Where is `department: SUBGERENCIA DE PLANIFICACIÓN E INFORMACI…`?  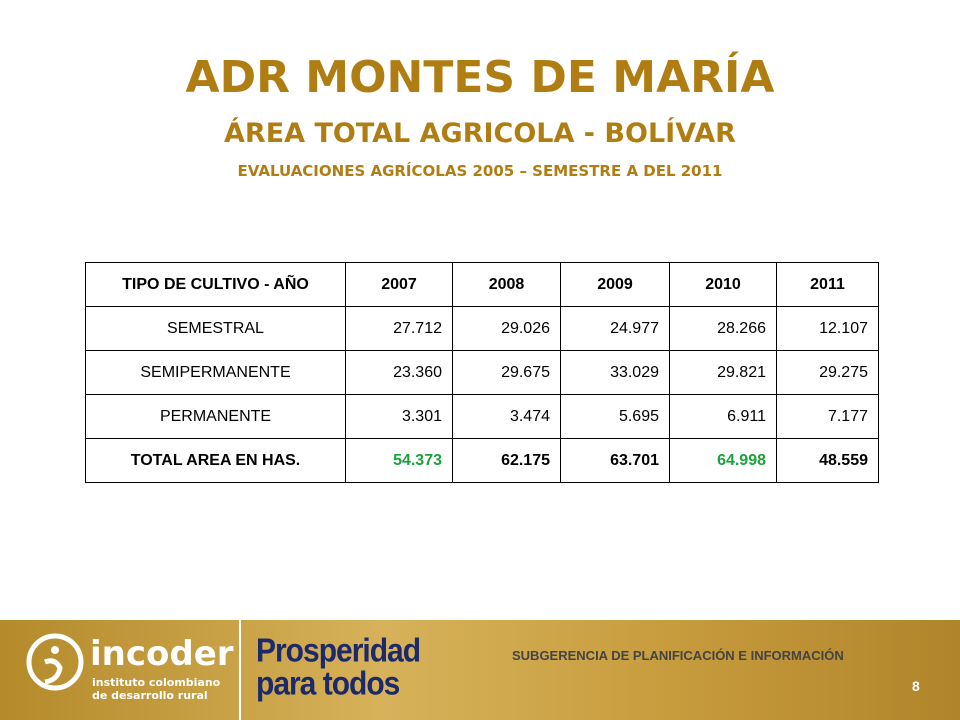 department: SUBGERENCIA DE PLANIFICACIÓN E INFORMACI… is located at coordinates (678, 655).